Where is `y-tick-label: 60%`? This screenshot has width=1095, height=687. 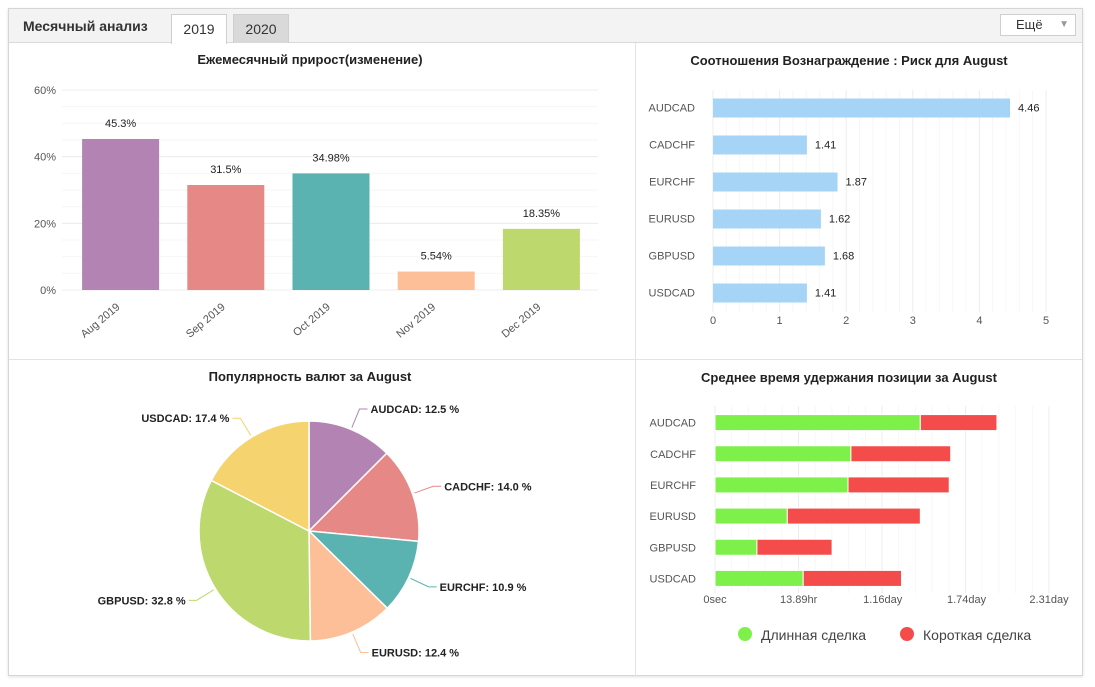 y-tick-label: 60% is located at coordinates (45, 91).